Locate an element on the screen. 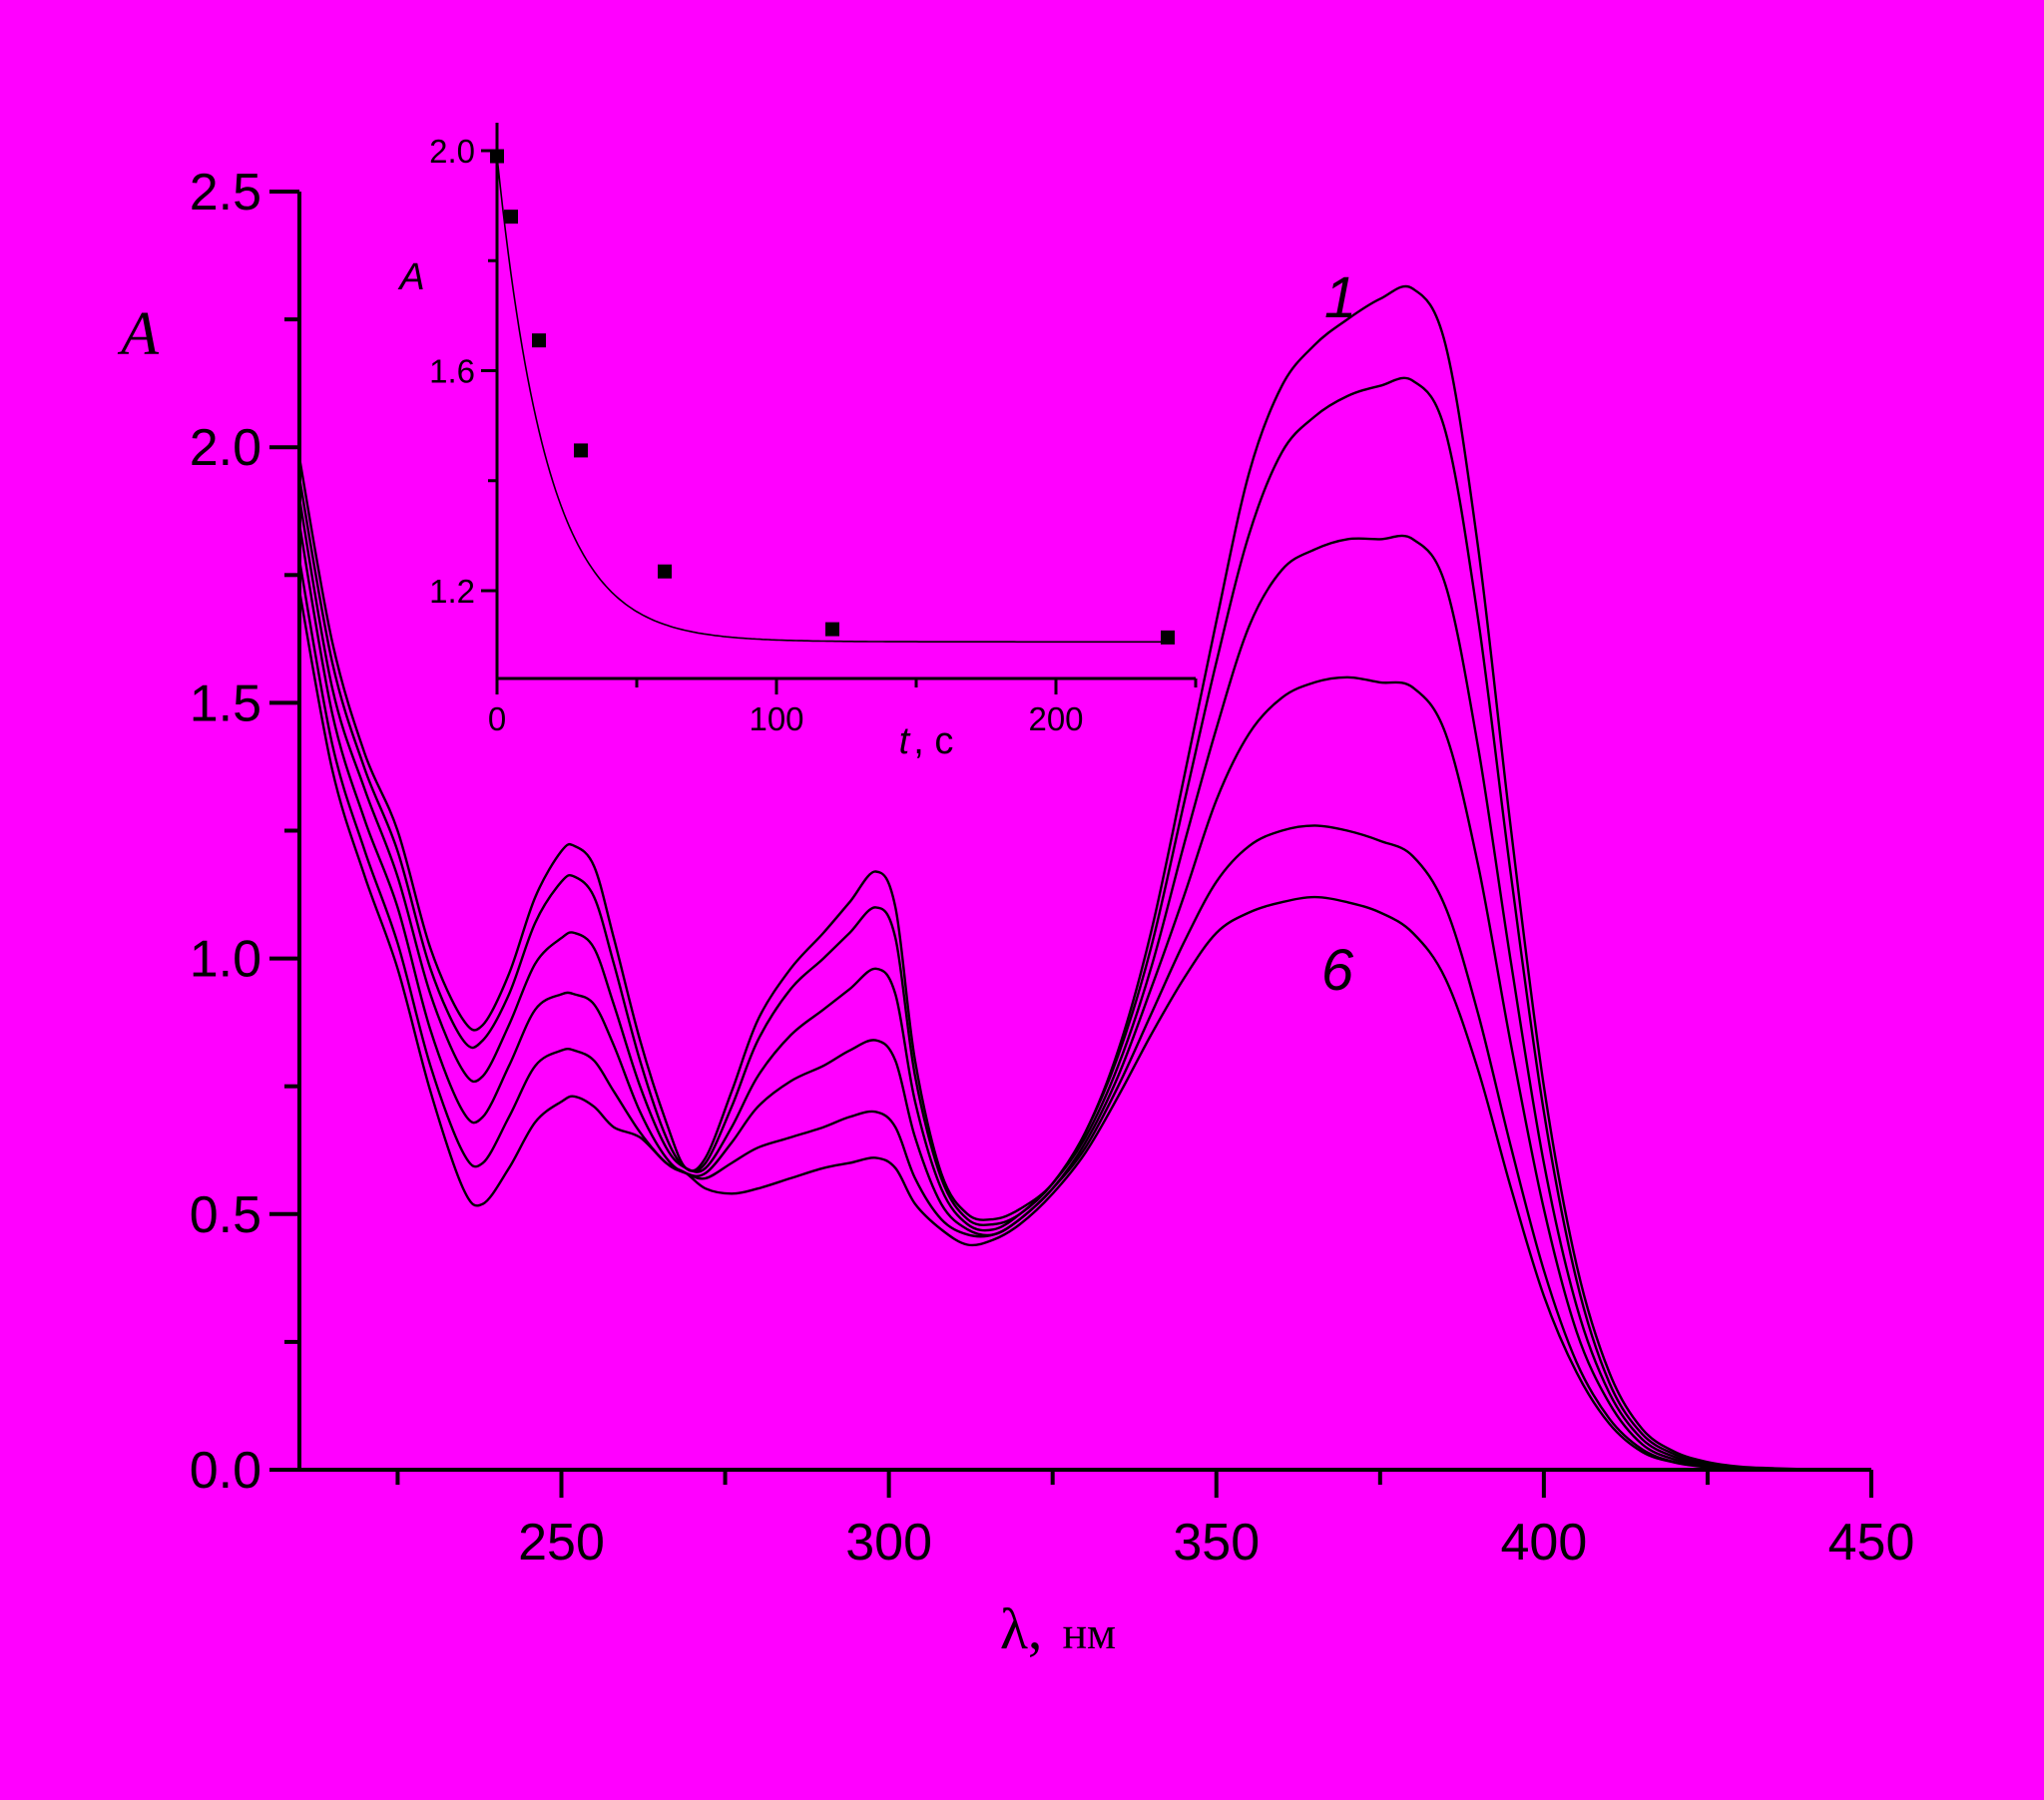 The width and height of the screenshot is (2044, 1800). inset-xlabel-unit: , с is located at coordinates (933, 741).